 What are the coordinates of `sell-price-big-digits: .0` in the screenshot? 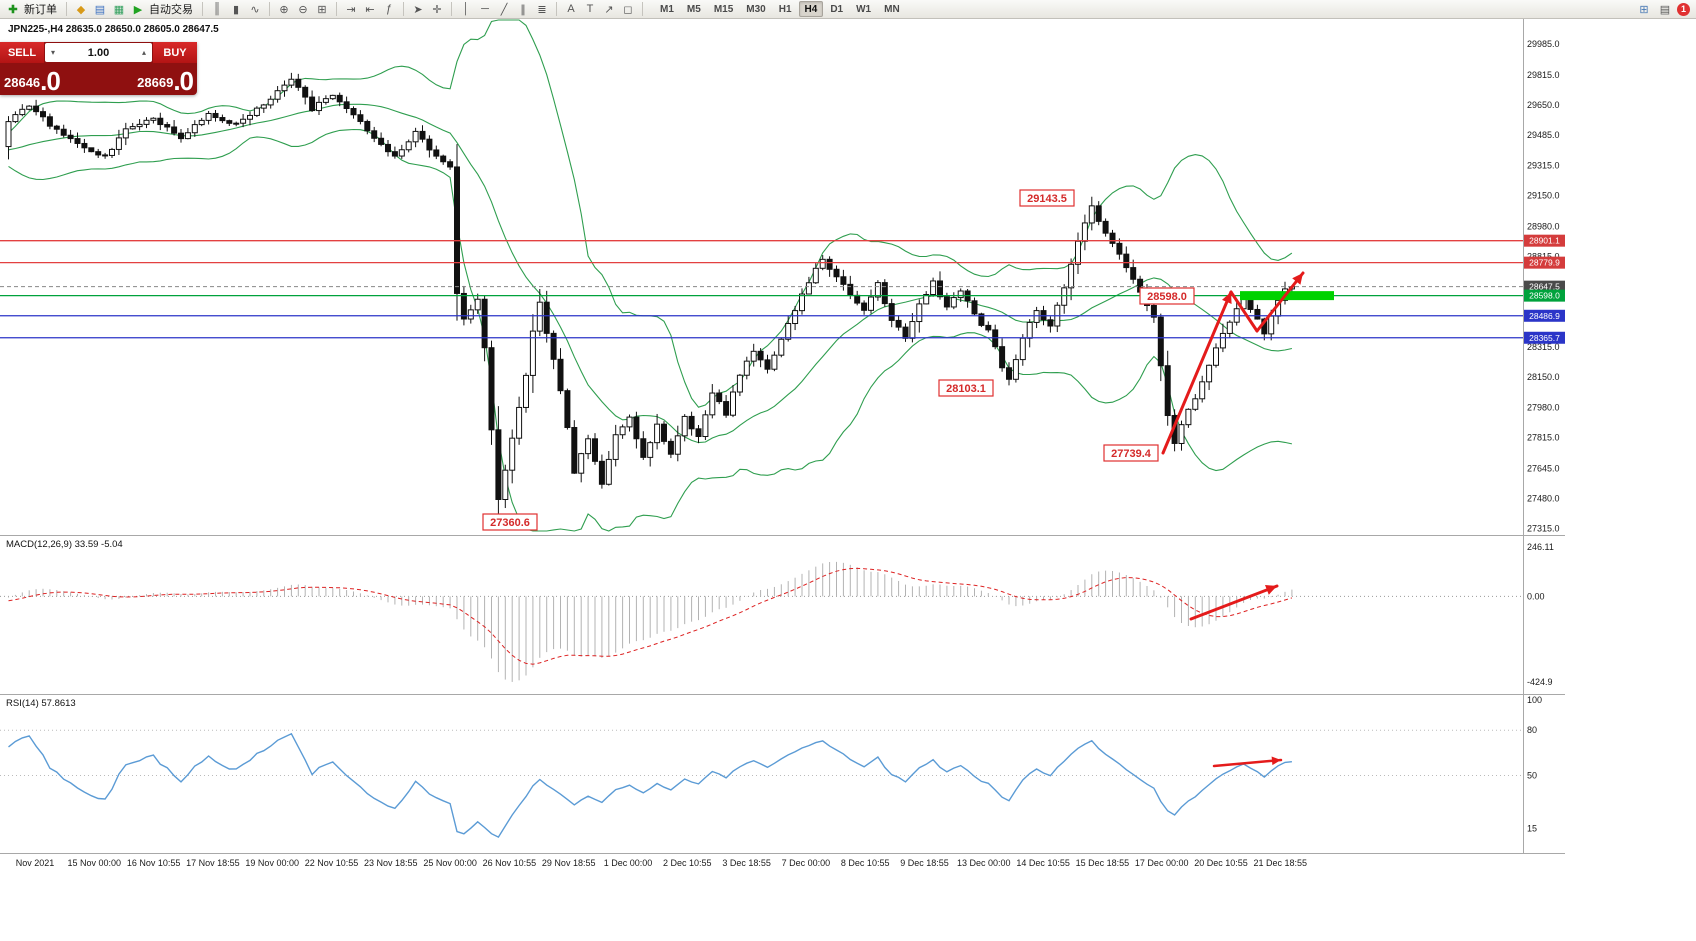 It's located at (50, 80).